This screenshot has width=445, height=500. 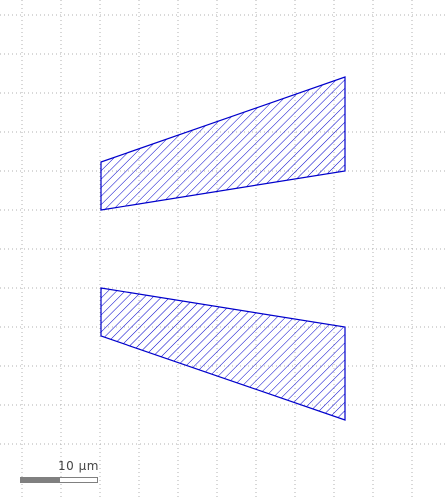 What do you see at coordinates (78, 466) in the screenshot?
I see `scale-bar-label: 10 µm` at bounding box center [78, 466].